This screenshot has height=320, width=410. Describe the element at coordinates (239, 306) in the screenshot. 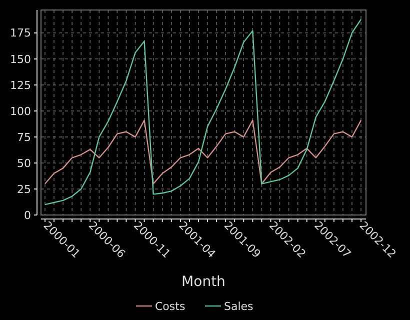

I see `legend-label: Sales` at that location.